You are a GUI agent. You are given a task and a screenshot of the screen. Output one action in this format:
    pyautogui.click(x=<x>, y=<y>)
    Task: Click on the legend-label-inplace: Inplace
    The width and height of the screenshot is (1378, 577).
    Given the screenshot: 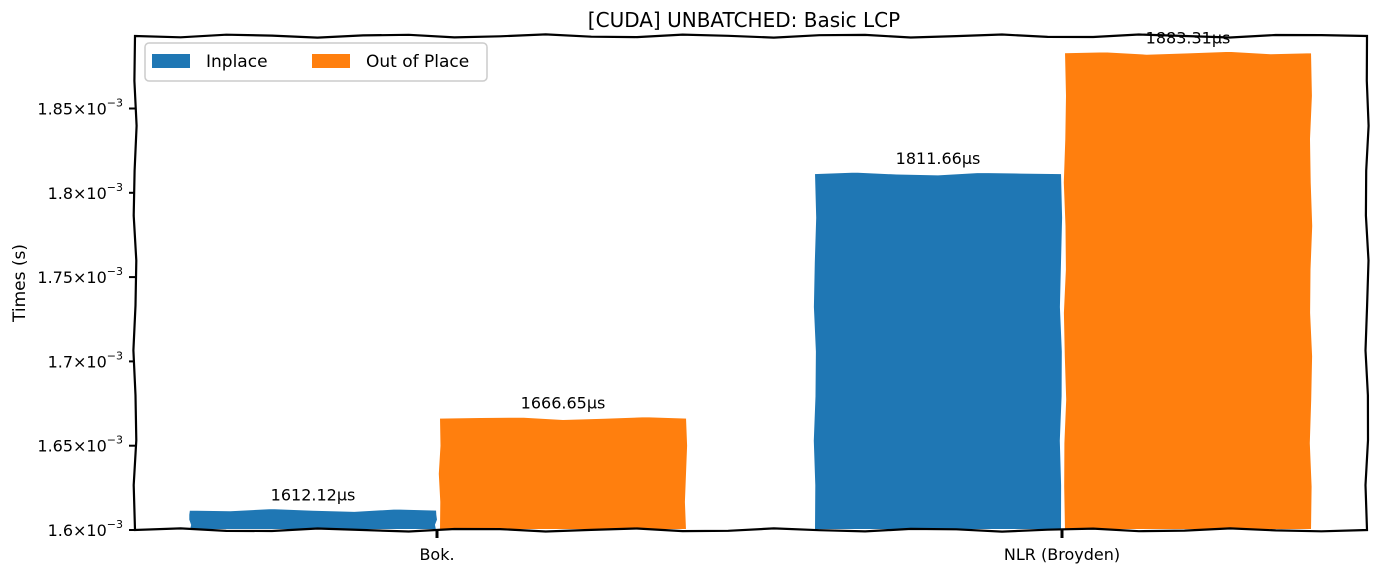 What is the action you would take?
    pyautogui.click(x=237, y=62)
    